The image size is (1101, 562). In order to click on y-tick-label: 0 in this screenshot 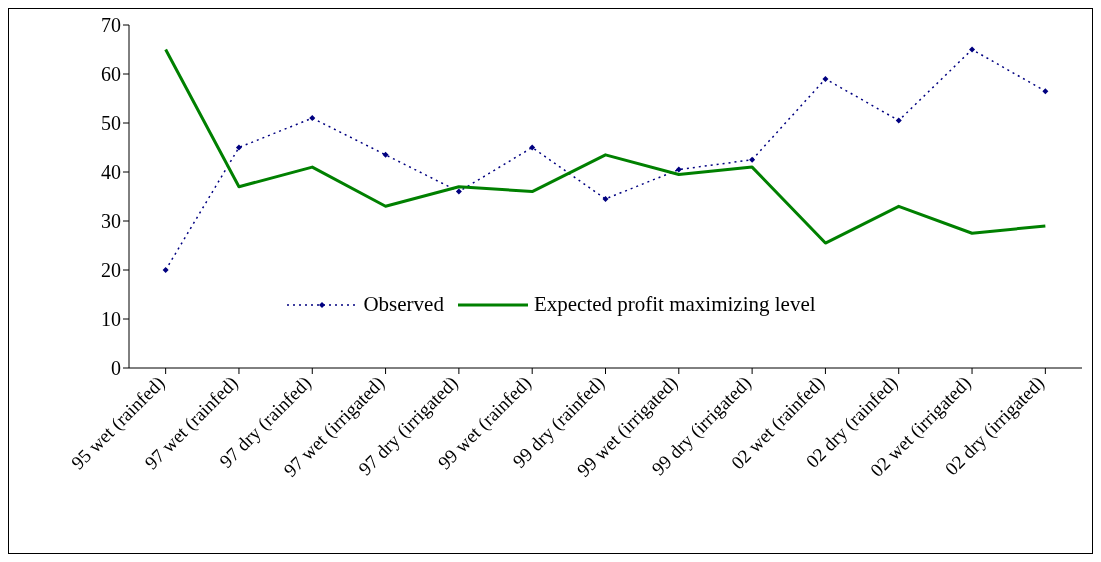, I will do `click(116, 368)`.